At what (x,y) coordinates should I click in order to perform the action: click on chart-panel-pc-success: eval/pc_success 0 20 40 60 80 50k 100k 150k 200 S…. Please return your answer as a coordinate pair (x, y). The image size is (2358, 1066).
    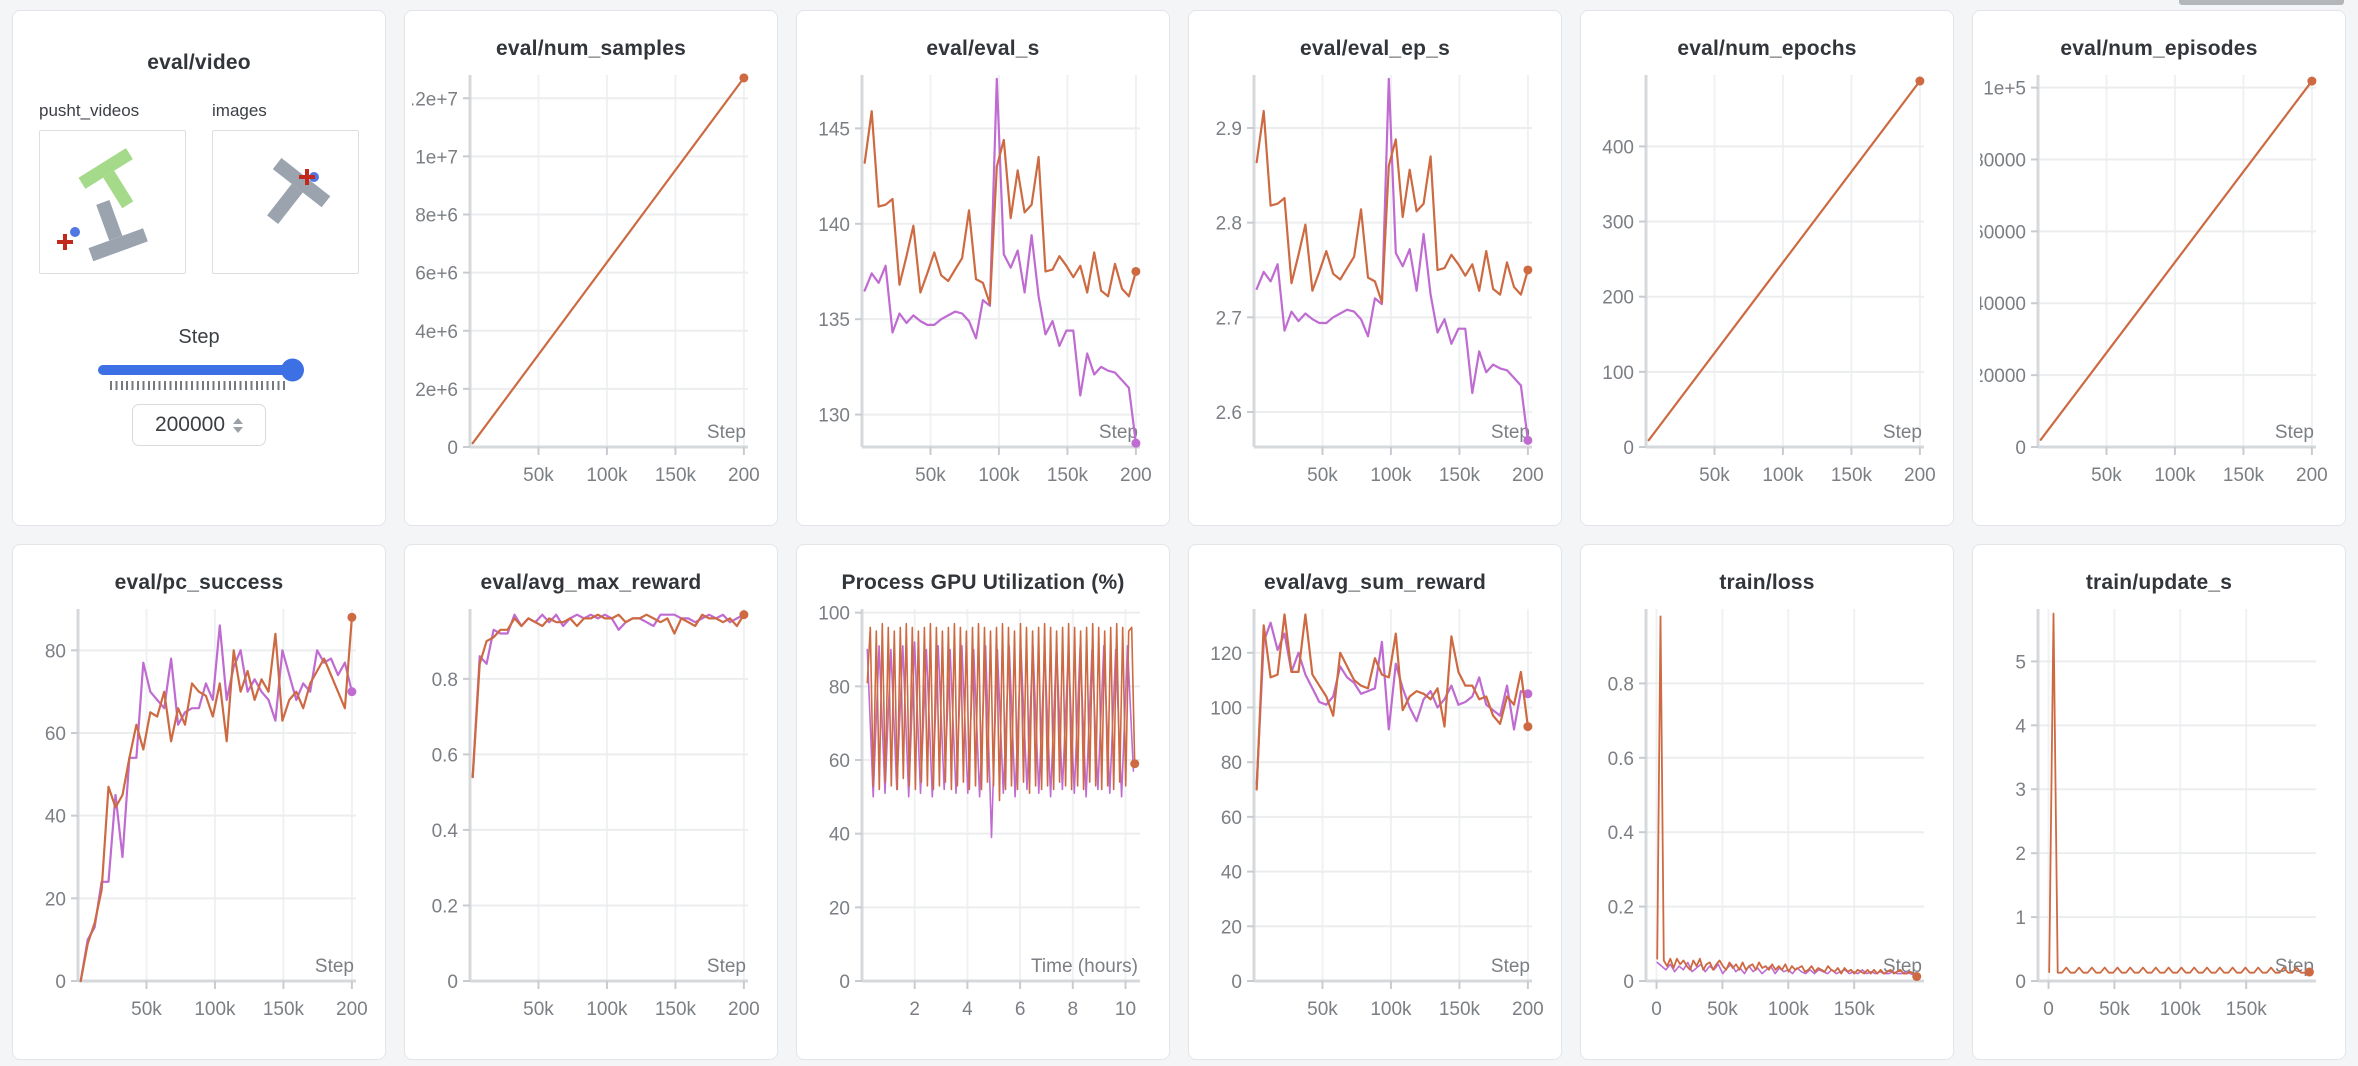
    Looking at the image, I should click on (199, 802).